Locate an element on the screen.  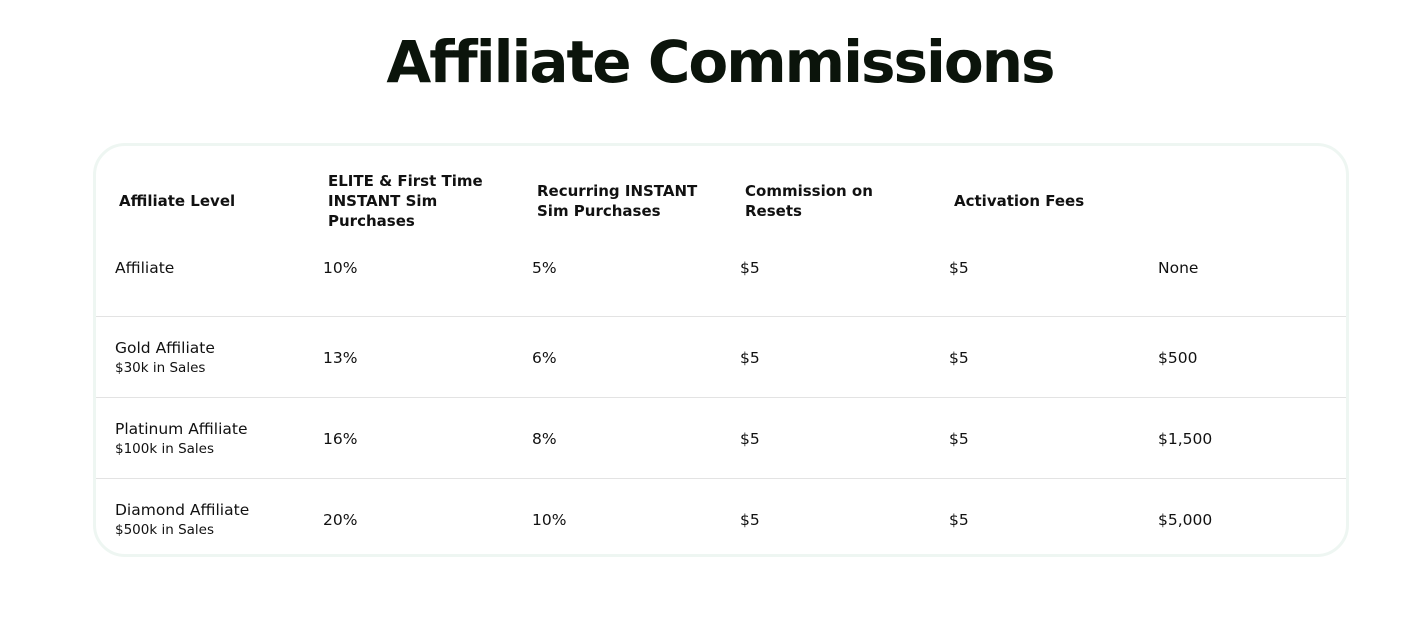
header-cell: Commission on Resets is located at coordinates (809, 201).